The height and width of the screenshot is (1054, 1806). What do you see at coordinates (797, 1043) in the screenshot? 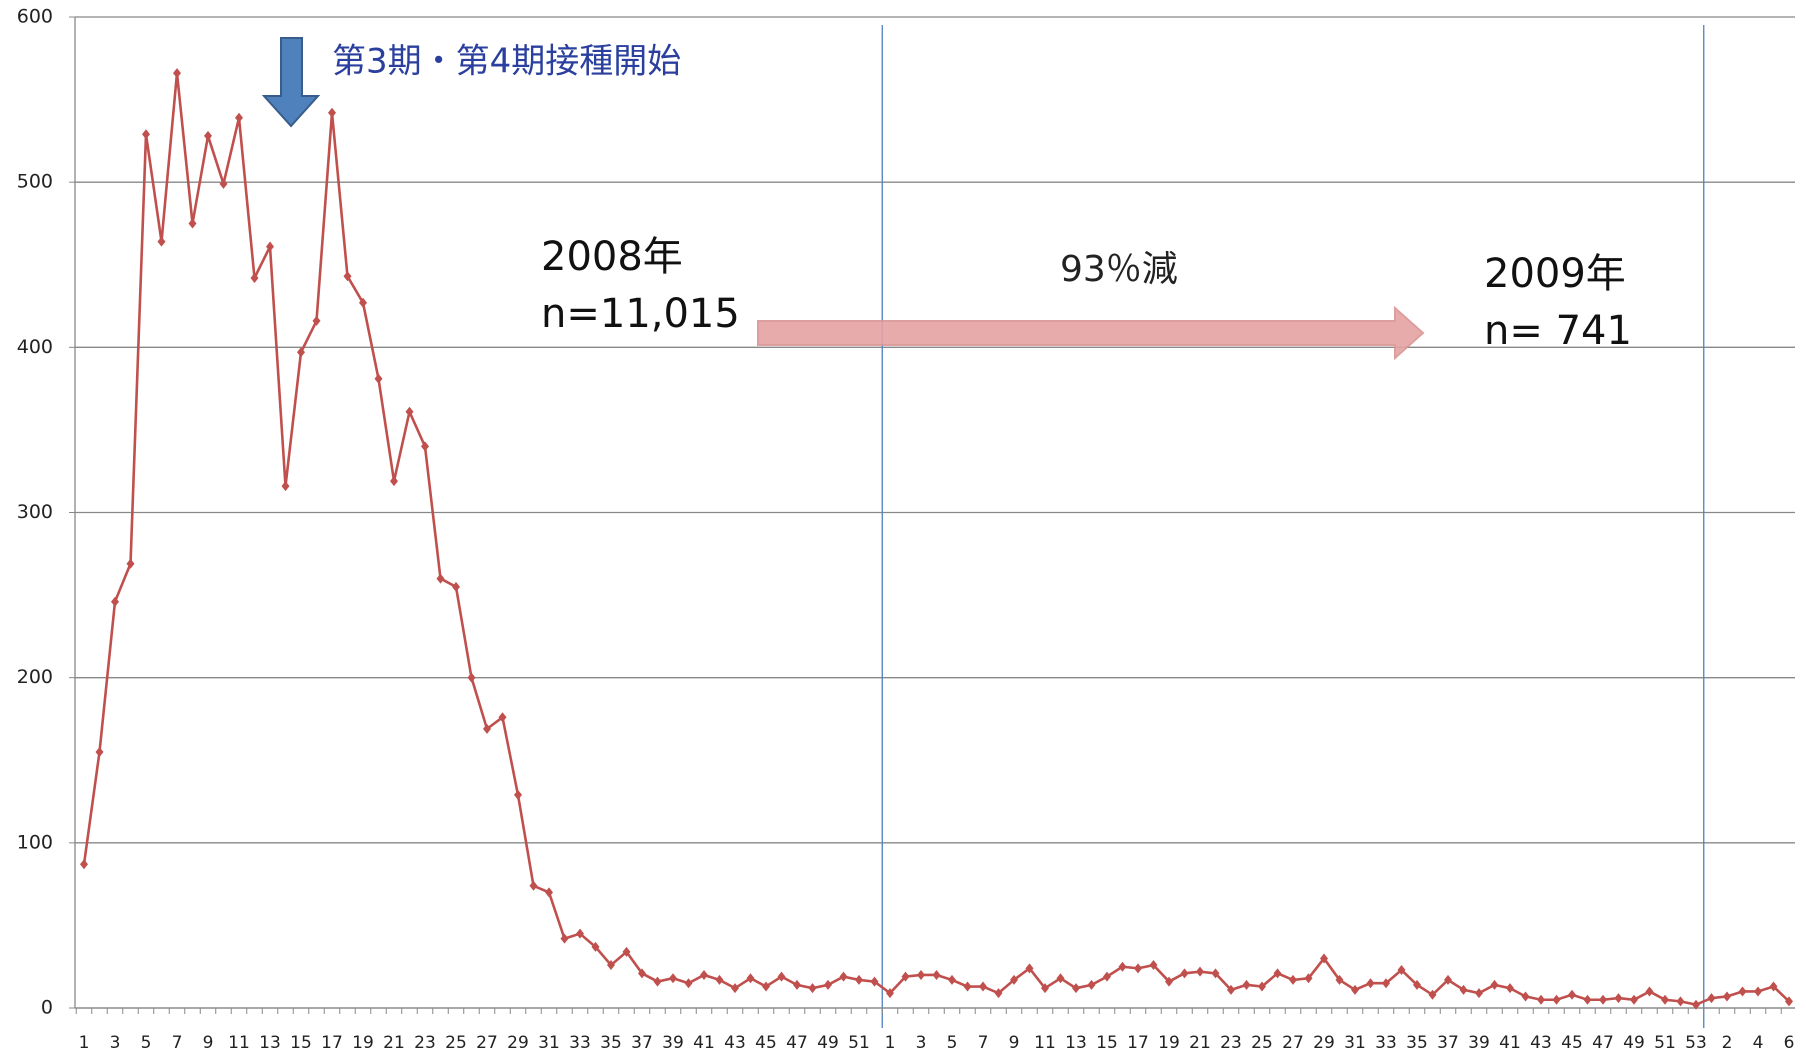
I see `x-tick-label: 47` at bounding box center [797, 1043].